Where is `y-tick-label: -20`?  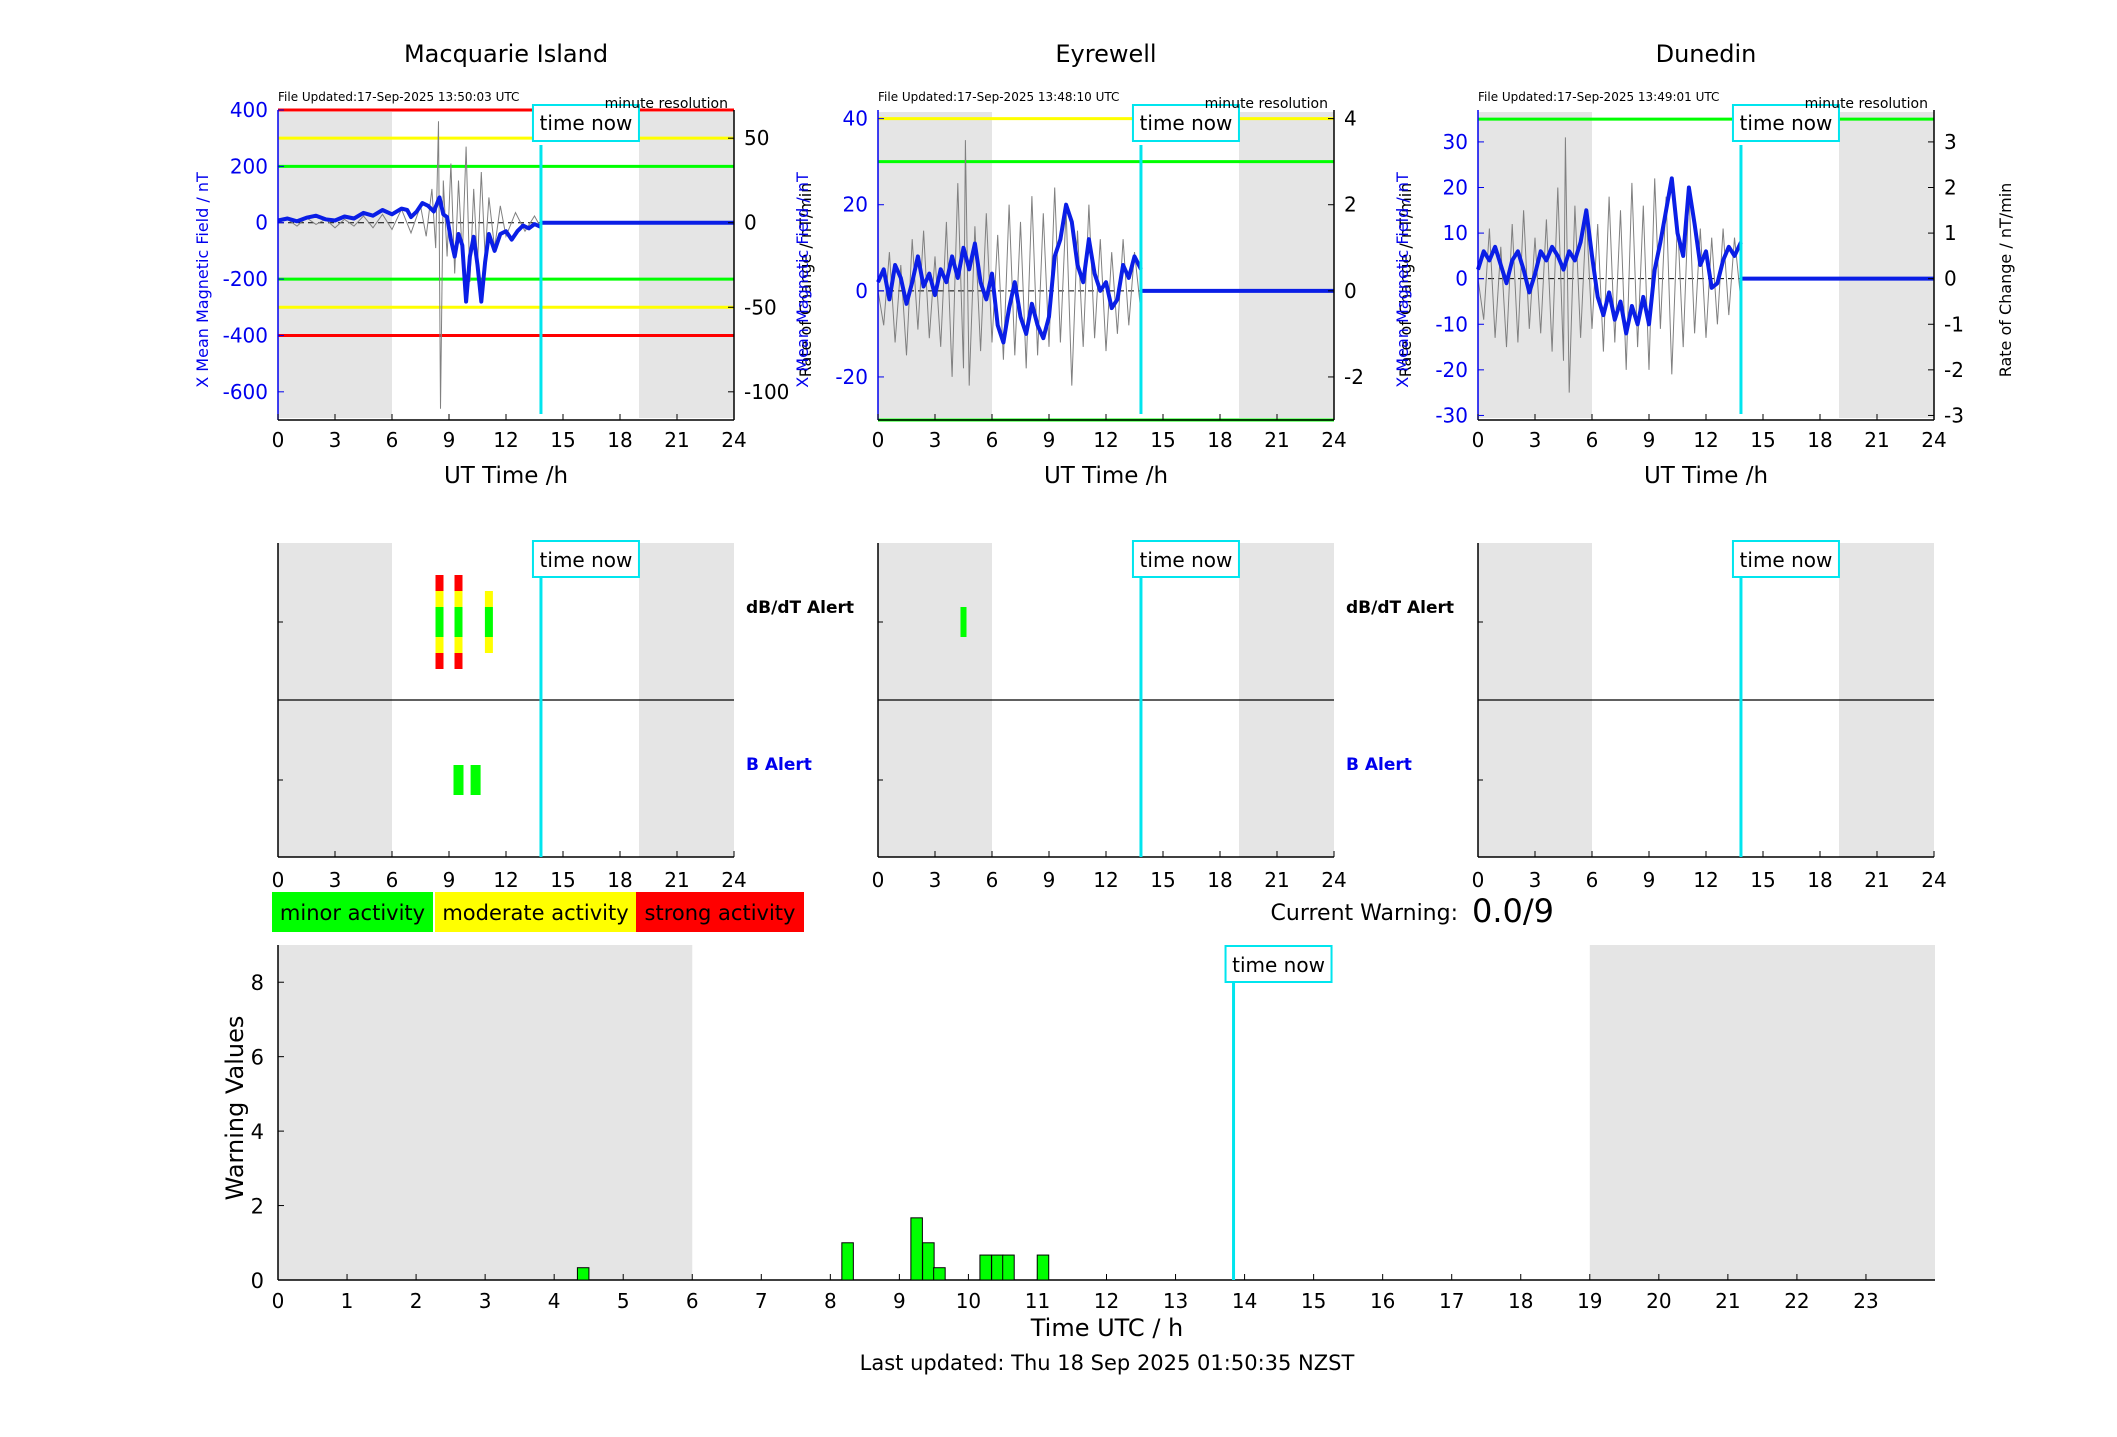
y-tick-label: -20 is located at coordinates (851, 377).